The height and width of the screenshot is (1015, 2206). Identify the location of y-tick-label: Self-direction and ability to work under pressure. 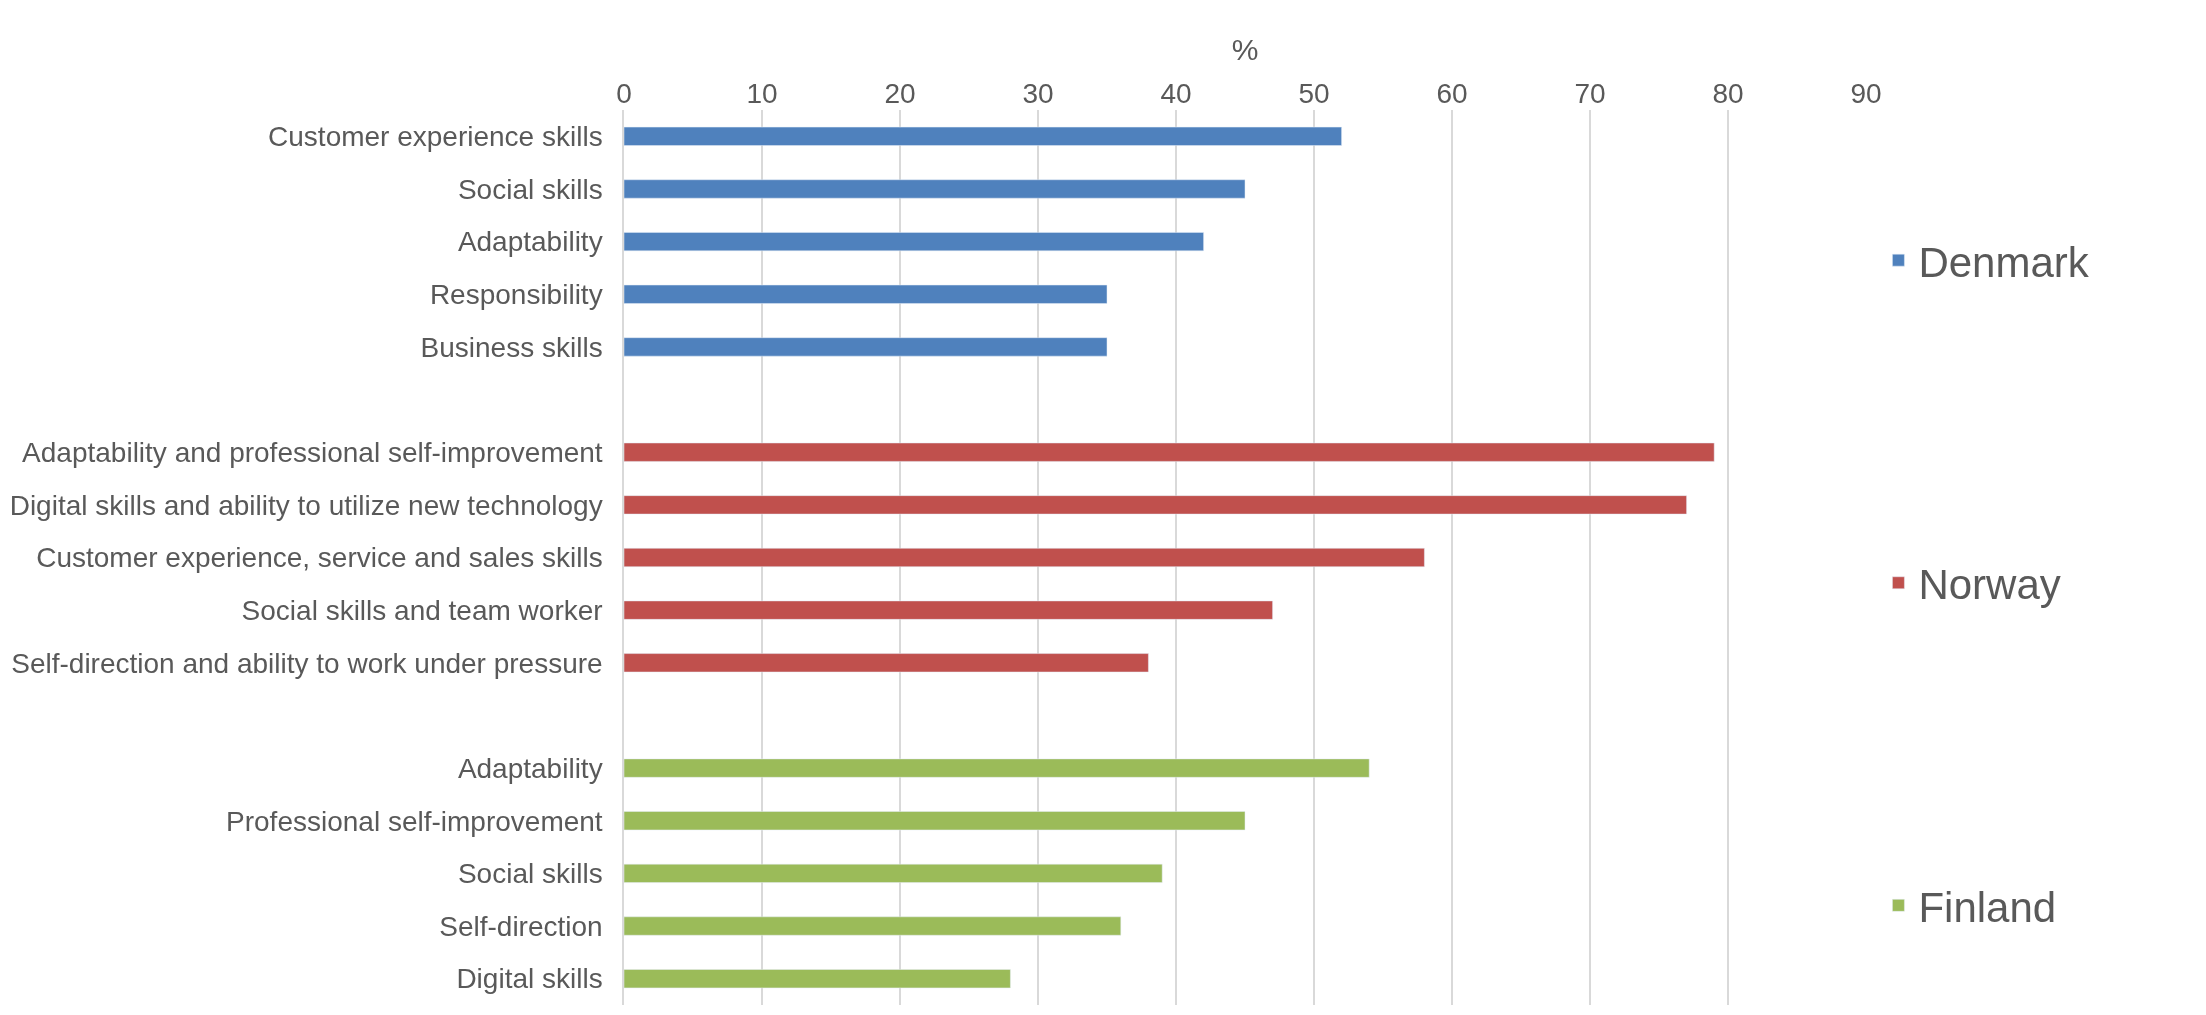
(307, 663).